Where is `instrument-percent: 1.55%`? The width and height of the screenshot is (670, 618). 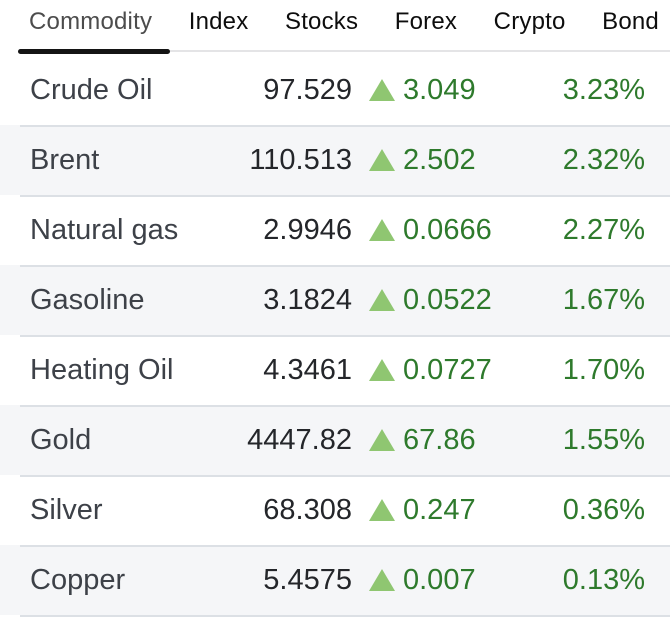
instrument-percent: 1.55% is located at coordinates (603, 439).